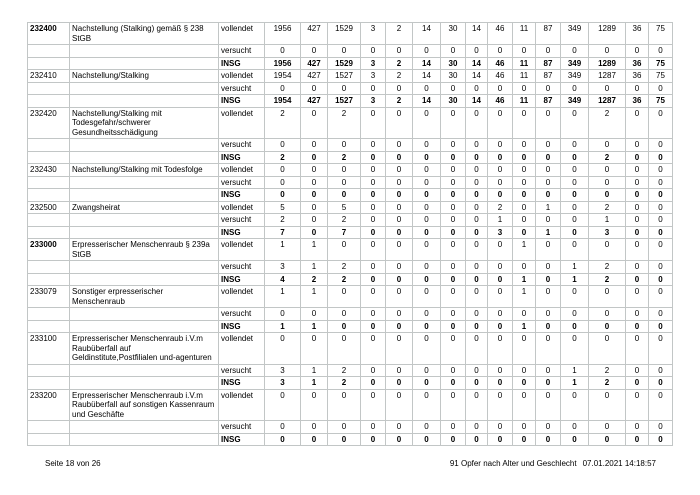 The image size is (700, 495). Describe the element at coordinates (282, 63) in the screenshot. I see `value-cell: 1956` at that location.